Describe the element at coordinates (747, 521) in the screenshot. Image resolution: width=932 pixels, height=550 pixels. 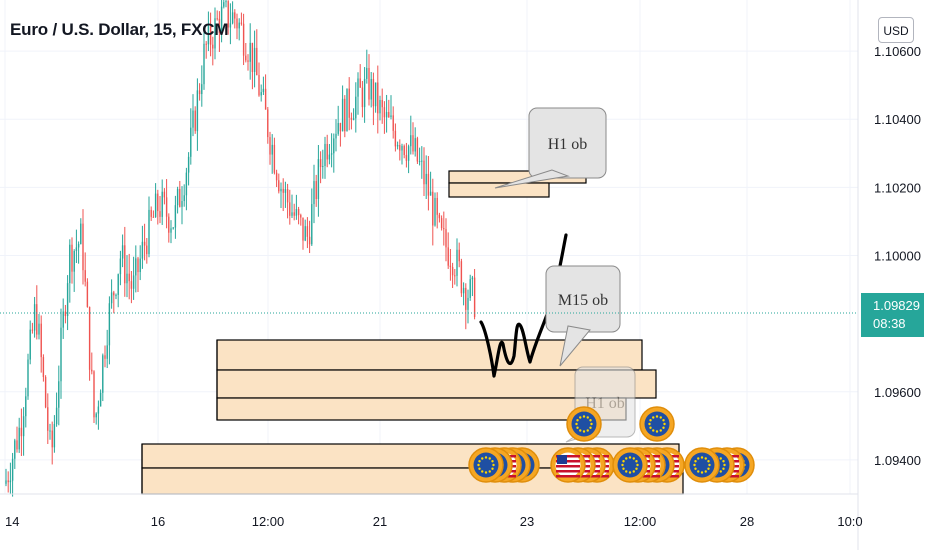
I see `x-tick-label: 28` at that location.